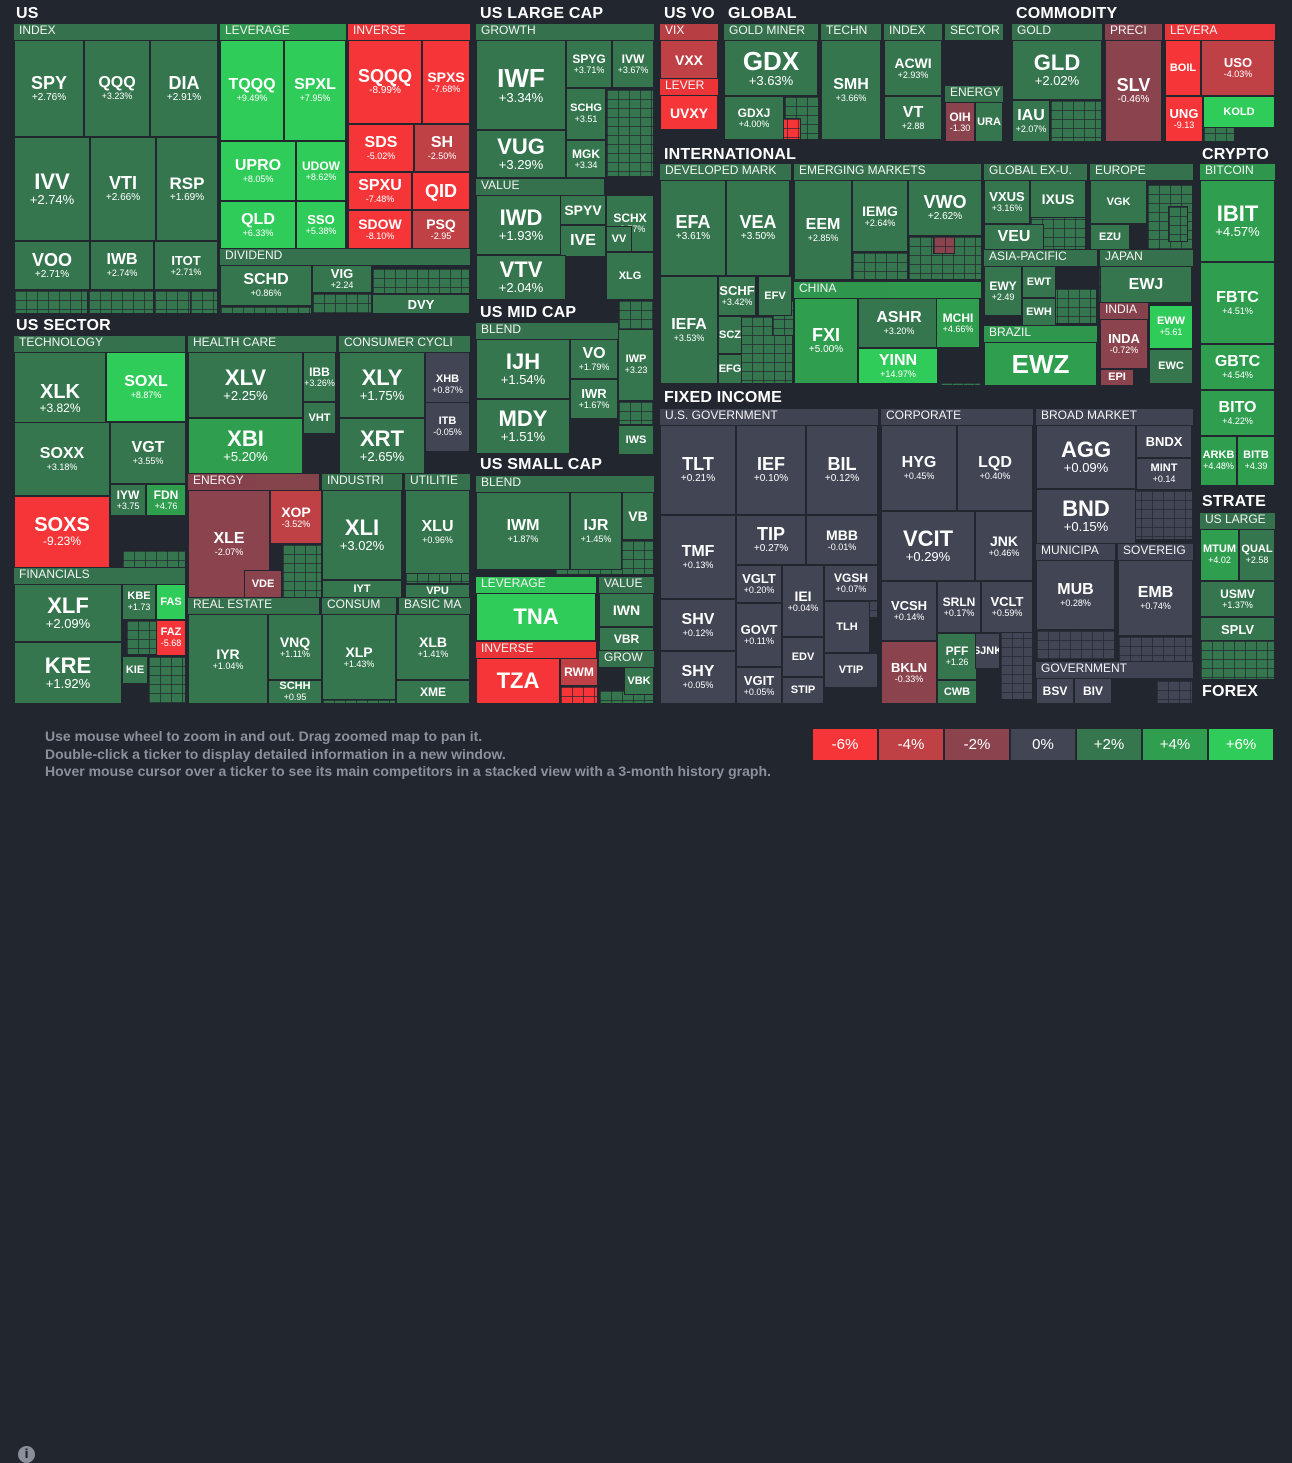 The height and width of the screenshot is (1463, 1292). What do you see at coordinates (319, 377) in the screenshot?
I see `ticker-tile-ibb: IBB +3.26%` at bounding box center [319, 377].